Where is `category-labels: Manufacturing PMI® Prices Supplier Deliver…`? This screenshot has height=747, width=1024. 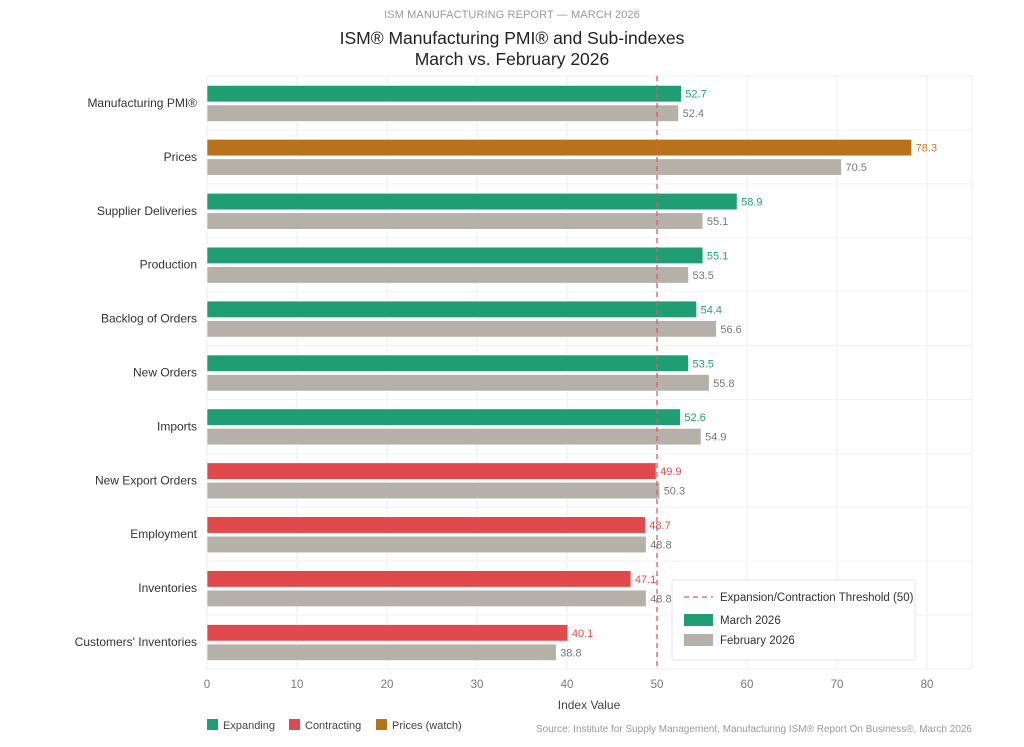
category-labels: Manufacturing PMI® Prices Supplier Deliver… is located at coordinates (136, 372).